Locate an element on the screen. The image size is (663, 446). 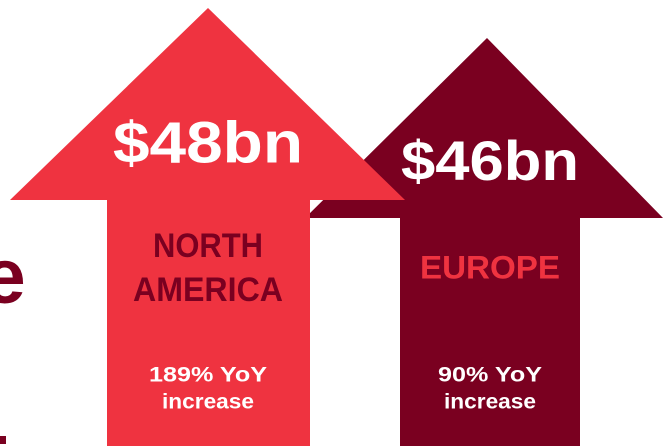
value: $48bn is located at coordinates (208, 142).